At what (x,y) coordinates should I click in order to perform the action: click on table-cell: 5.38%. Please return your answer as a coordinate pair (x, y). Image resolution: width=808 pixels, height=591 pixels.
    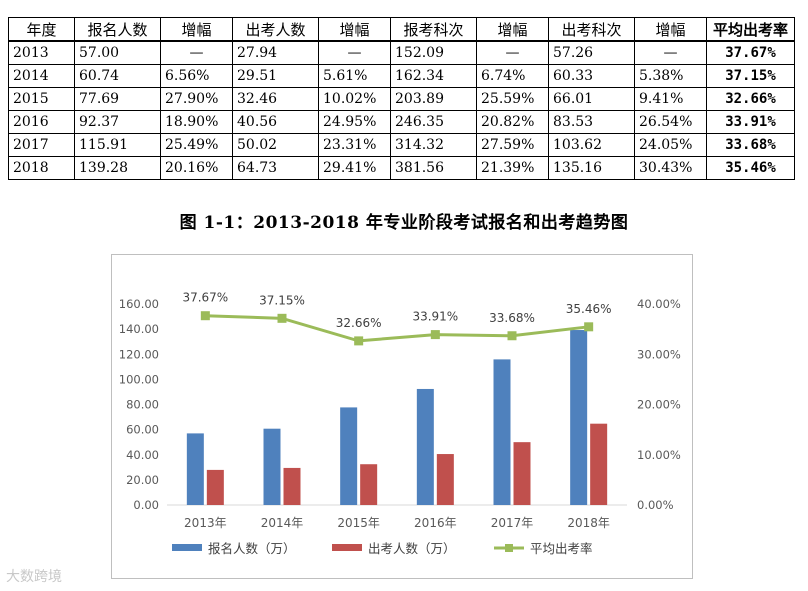
    Looking at the image, I should click on (670, 76).